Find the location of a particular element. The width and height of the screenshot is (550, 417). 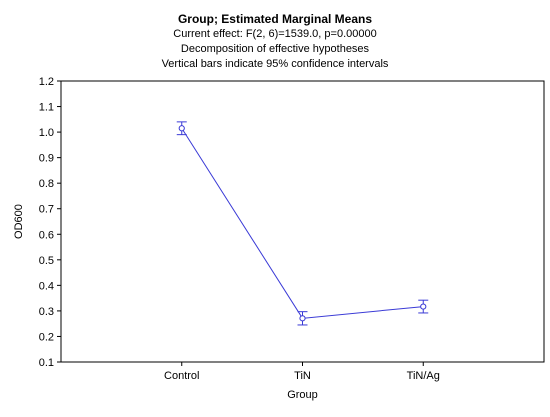

y-tick-label-11: 1.2 is located at coordinates (46, 82).